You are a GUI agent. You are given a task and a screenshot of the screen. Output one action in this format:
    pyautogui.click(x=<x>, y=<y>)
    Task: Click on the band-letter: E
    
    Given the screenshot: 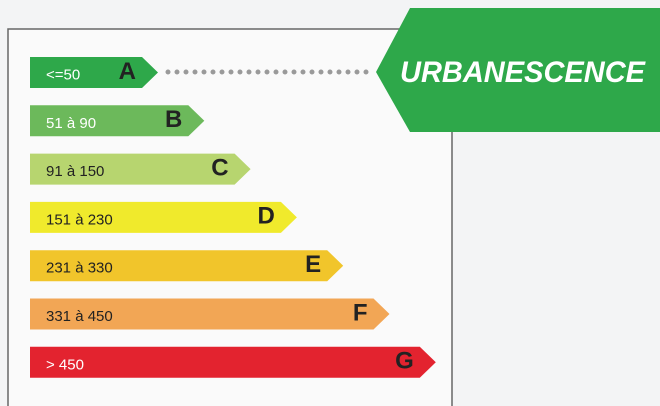 What is the action you would take?
    pyautogui.click(x=313, y=264)
    